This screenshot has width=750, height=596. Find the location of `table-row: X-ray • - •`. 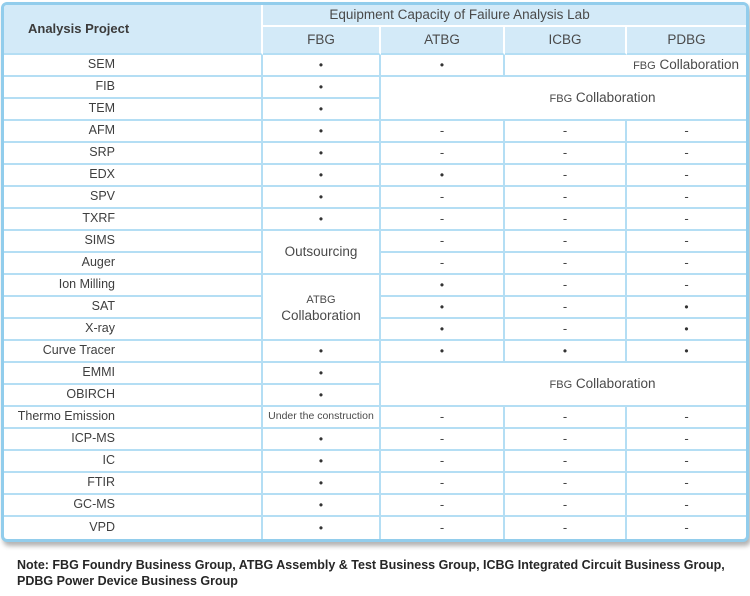

table-row: X-ray • - • is located at coordinates (375, 330).